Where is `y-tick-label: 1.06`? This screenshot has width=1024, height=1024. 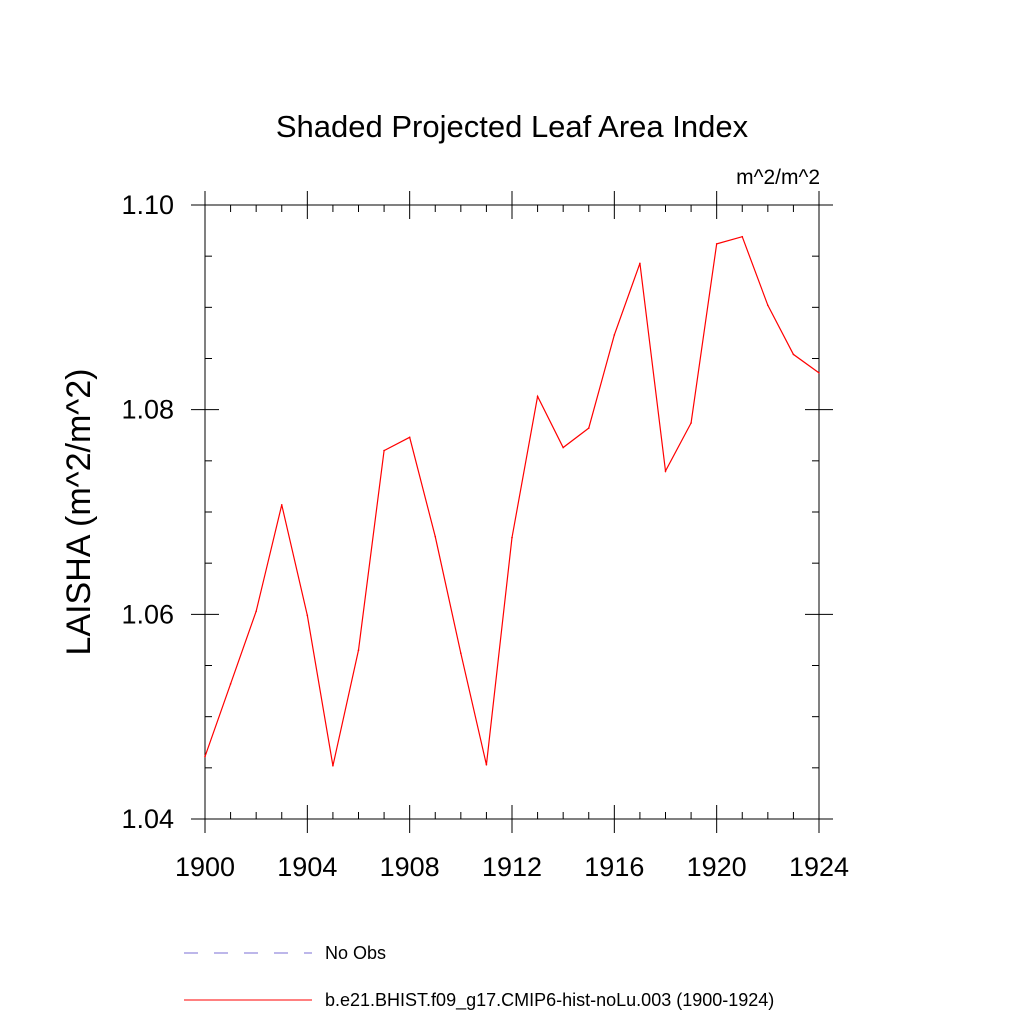 y-tick-label: 1.06 is located at coordinates (147, 614).